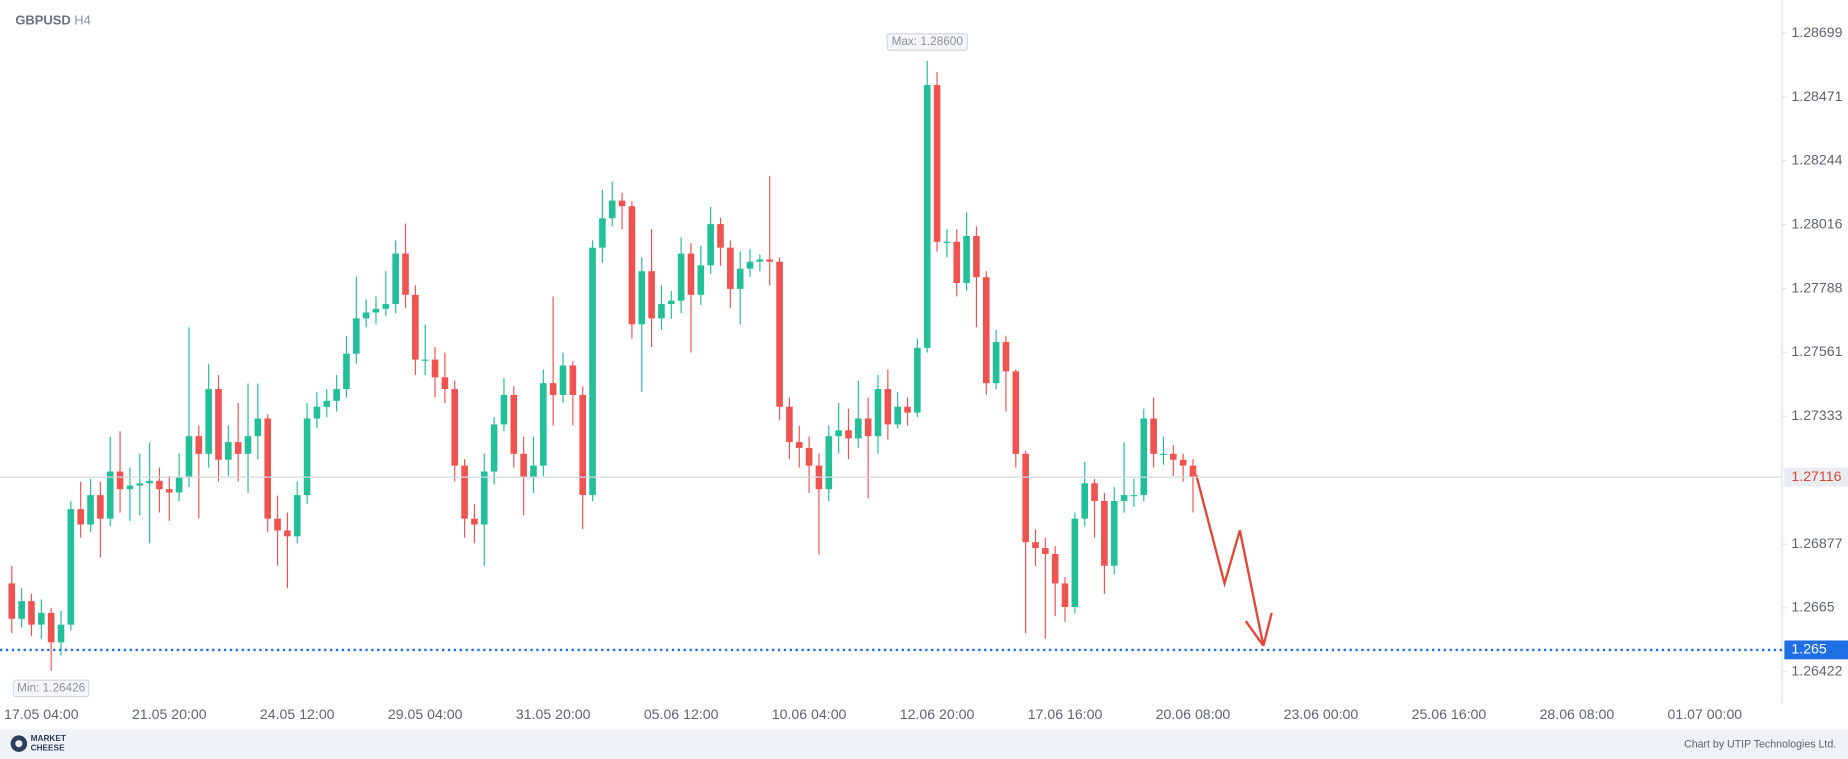 Image resolution: width=1848 pixels, height=759 pixels. Describe the element at coordinates (937, 714) in the screenshot. I see `x-tick-label: 12.06 20:00` at that location.